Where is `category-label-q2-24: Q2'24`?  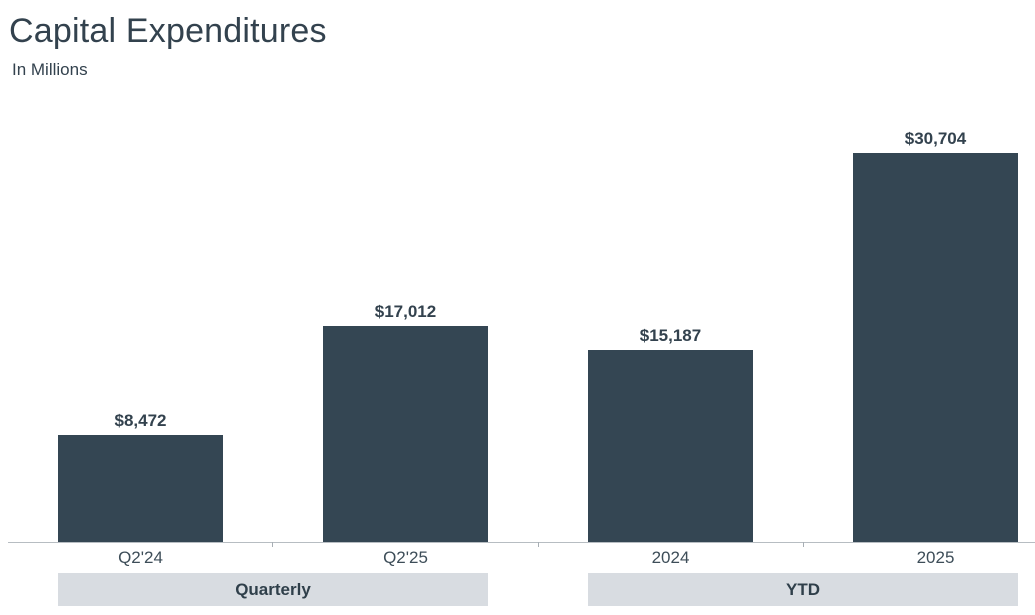 category-label-q2-24: Q2'24 is located at coordinates (140, 557).